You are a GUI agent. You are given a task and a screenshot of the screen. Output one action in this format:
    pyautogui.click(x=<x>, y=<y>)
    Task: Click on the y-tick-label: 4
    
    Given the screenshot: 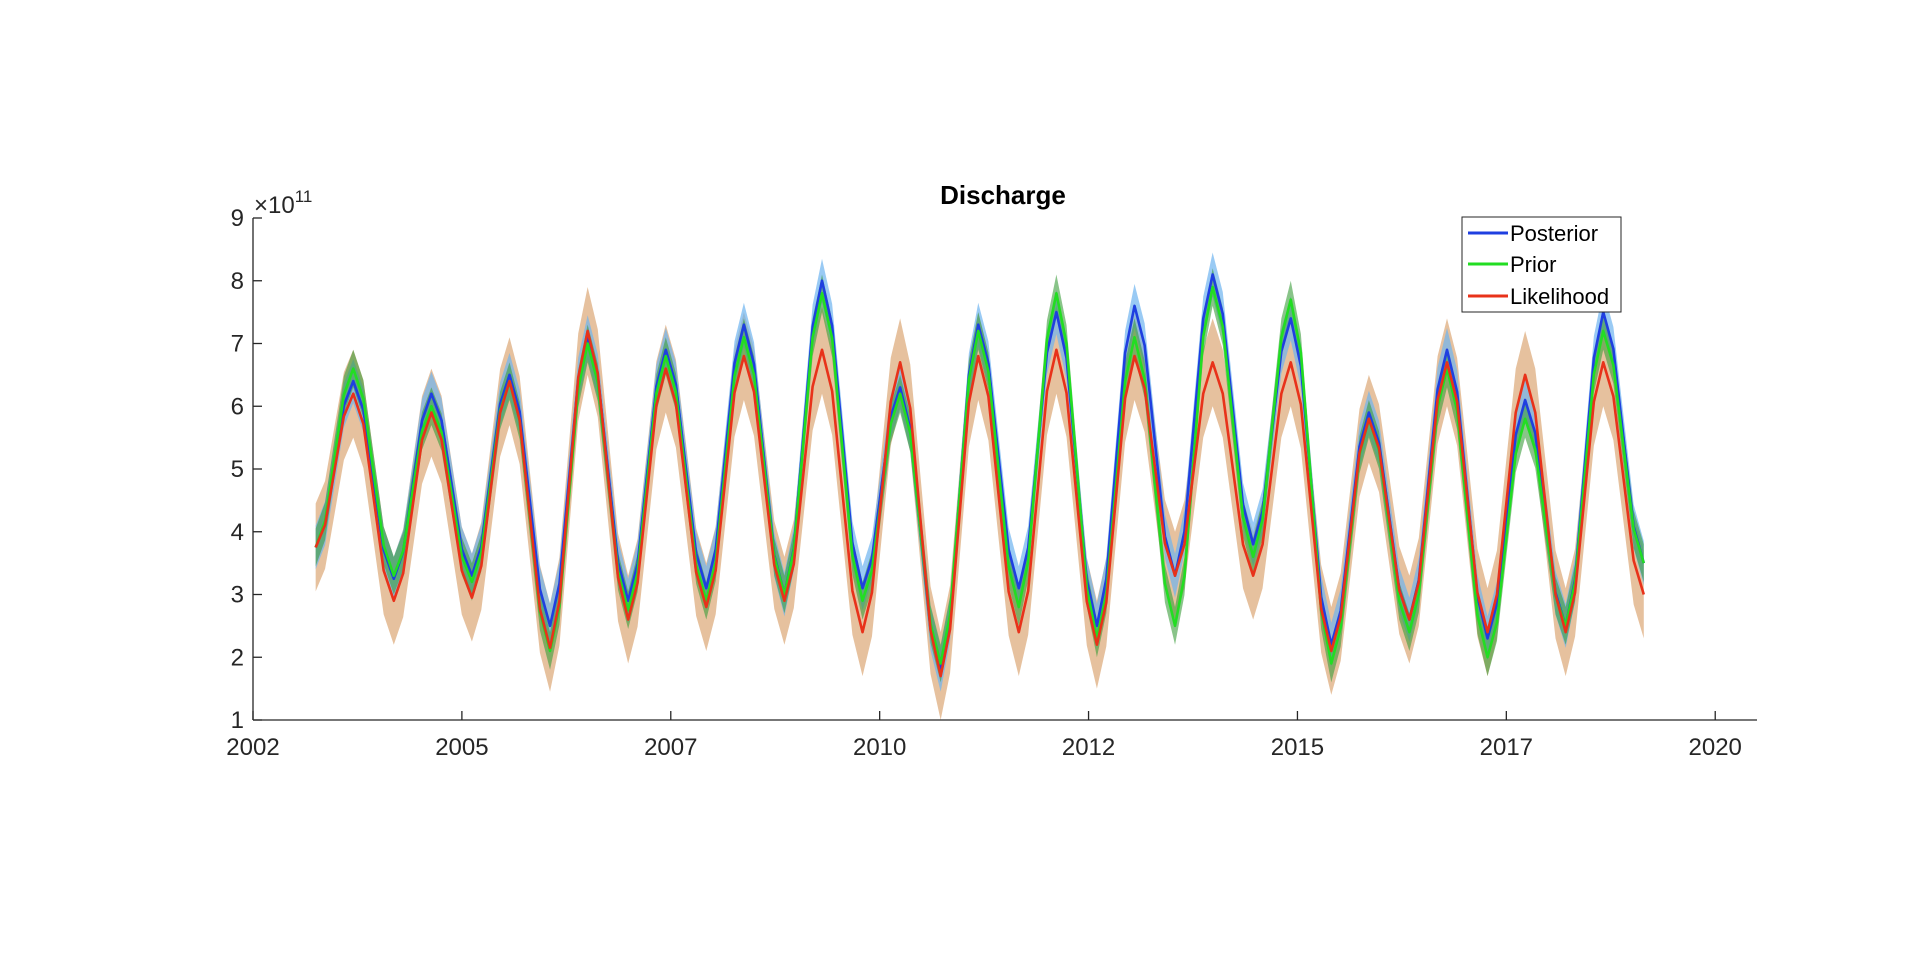 What is the action you would take?
    pyautogui.click(x=237, y=532)
    